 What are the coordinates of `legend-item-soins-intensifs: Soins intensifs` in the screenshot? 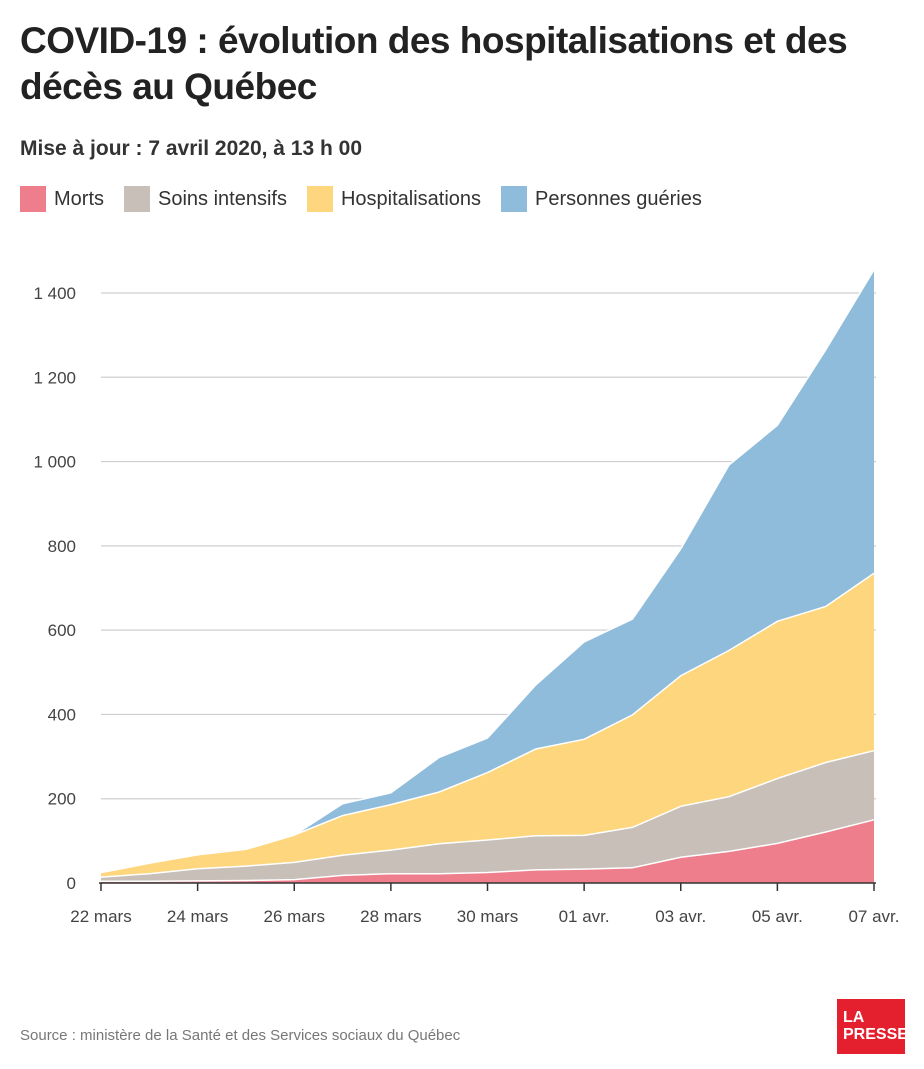 It's located at (205, 199).